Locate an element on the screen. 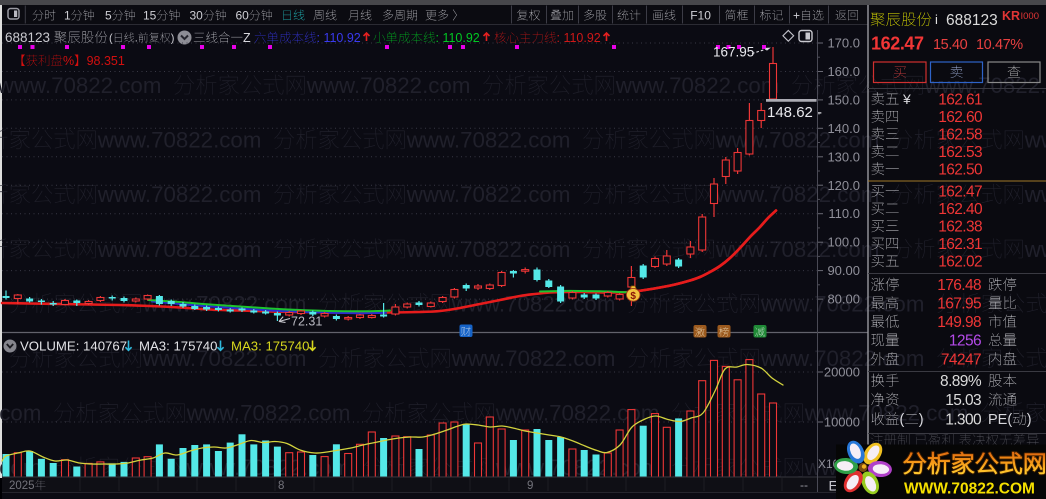 The image size is (1046, 499). svg-text: Z is located at coordinates (247, 38).